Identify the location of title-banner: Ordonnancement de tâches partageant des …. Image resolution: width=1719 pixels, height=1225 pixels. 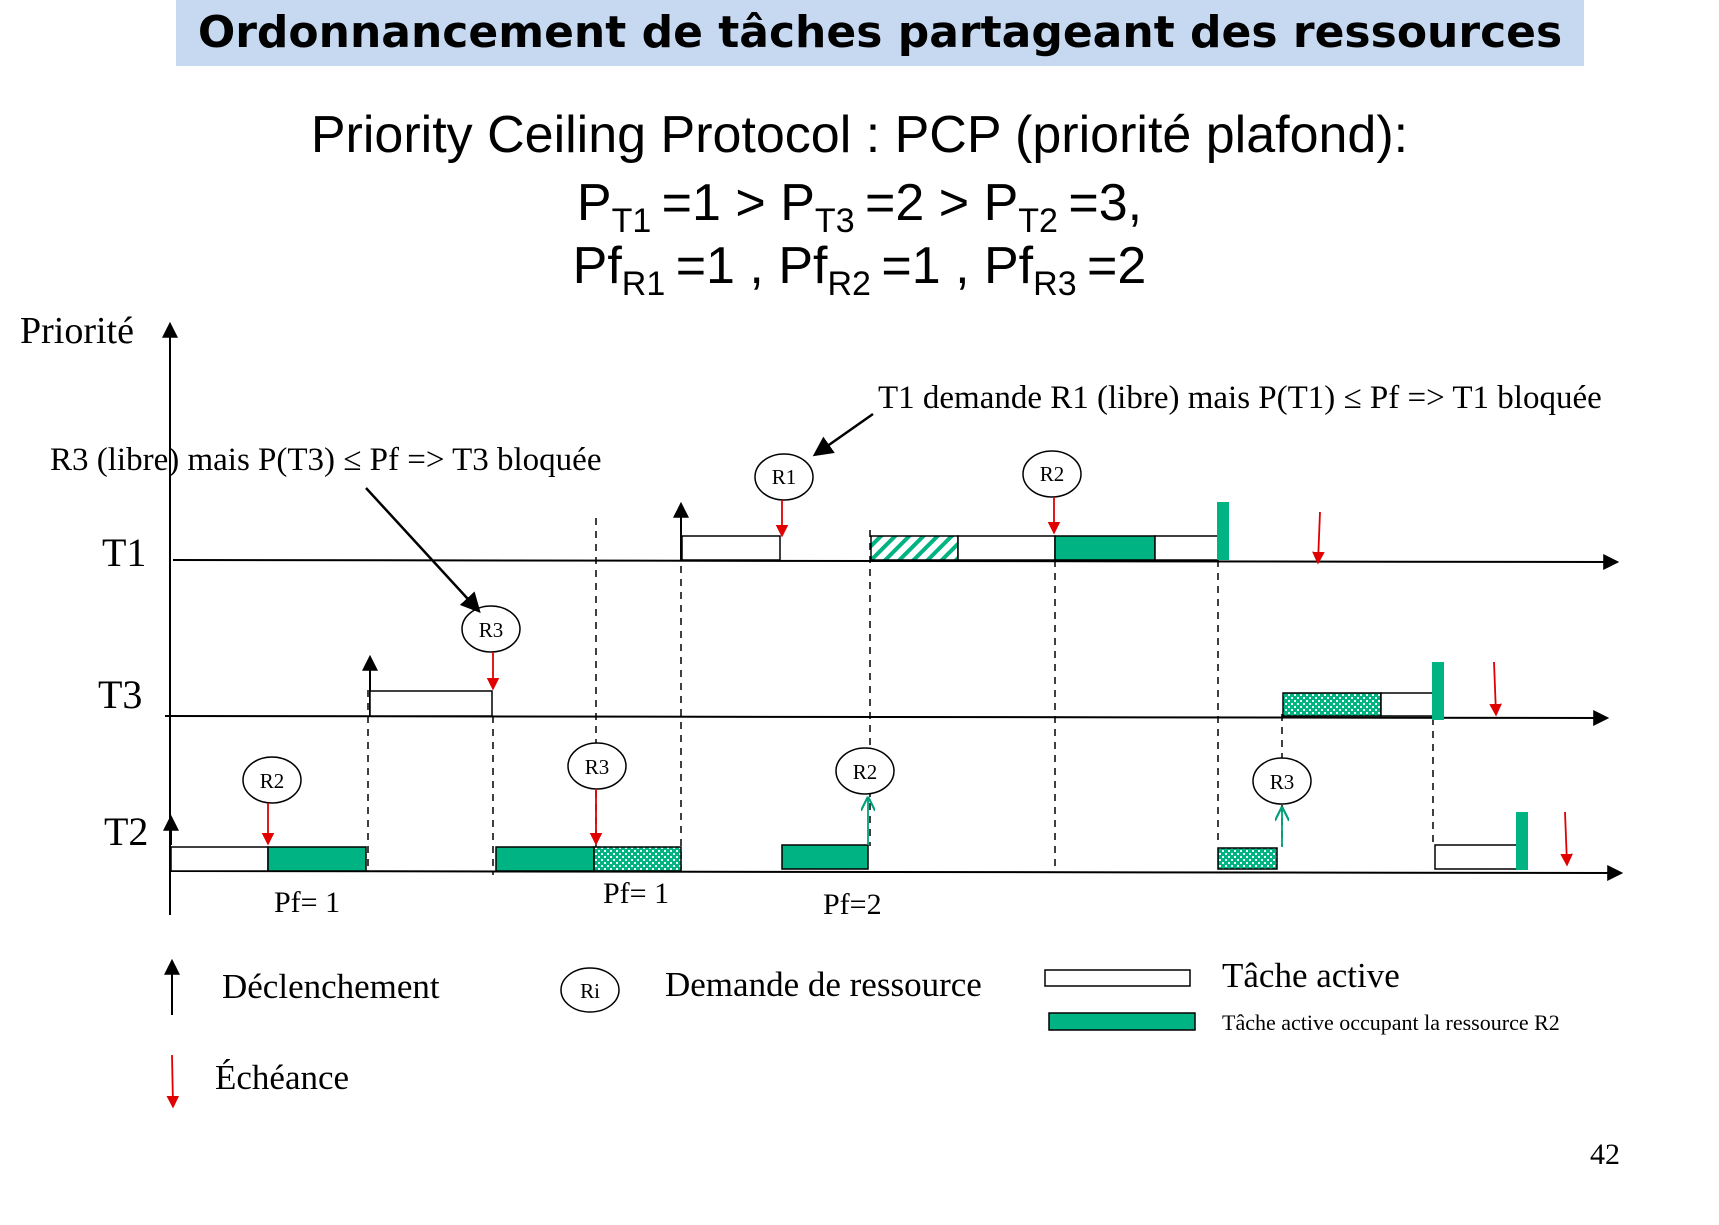
(880, 33).